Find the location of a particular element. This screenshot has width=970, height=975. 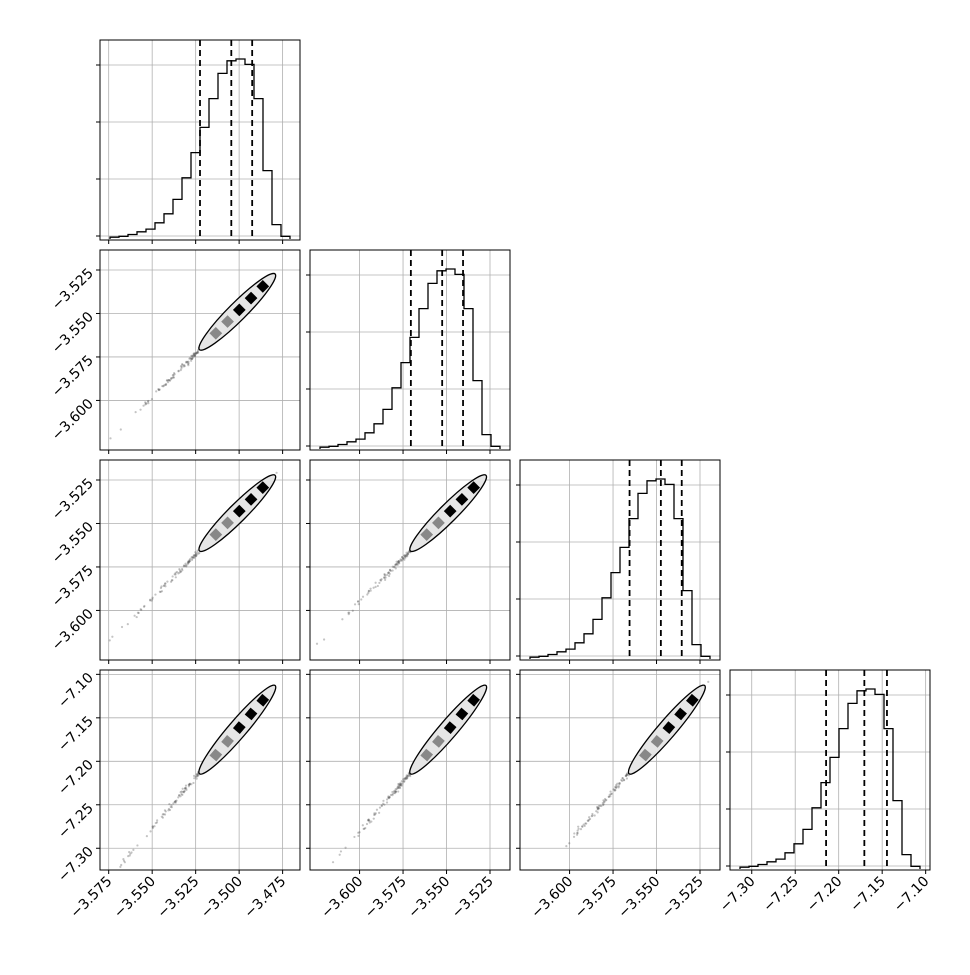

density-contours is located at coordinates (666, 729).